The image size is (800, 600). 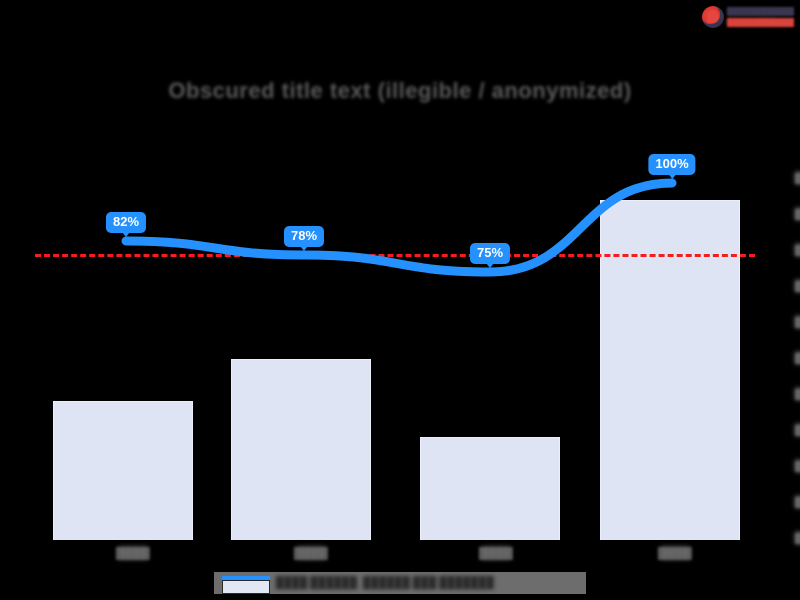 I want to click on line-series, so click(x=399, y=227).